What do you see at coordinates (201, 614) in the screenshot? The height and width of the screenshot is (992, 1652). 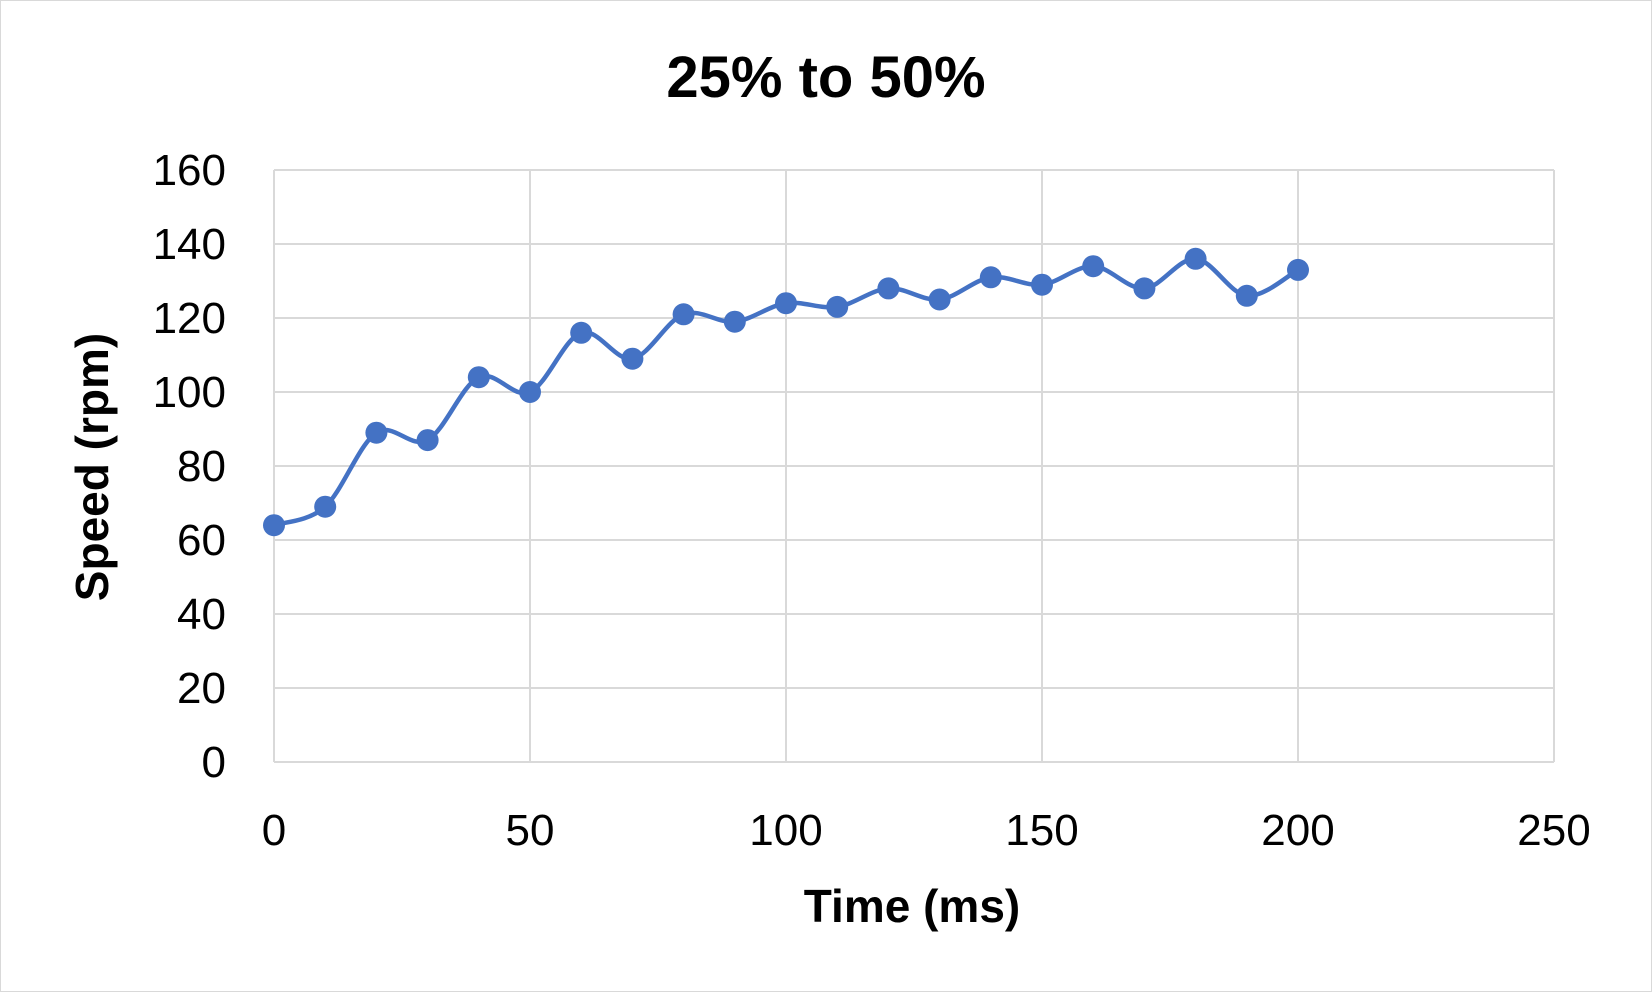 I see `y-tick-label: 40` at bounding box center [201, 614].